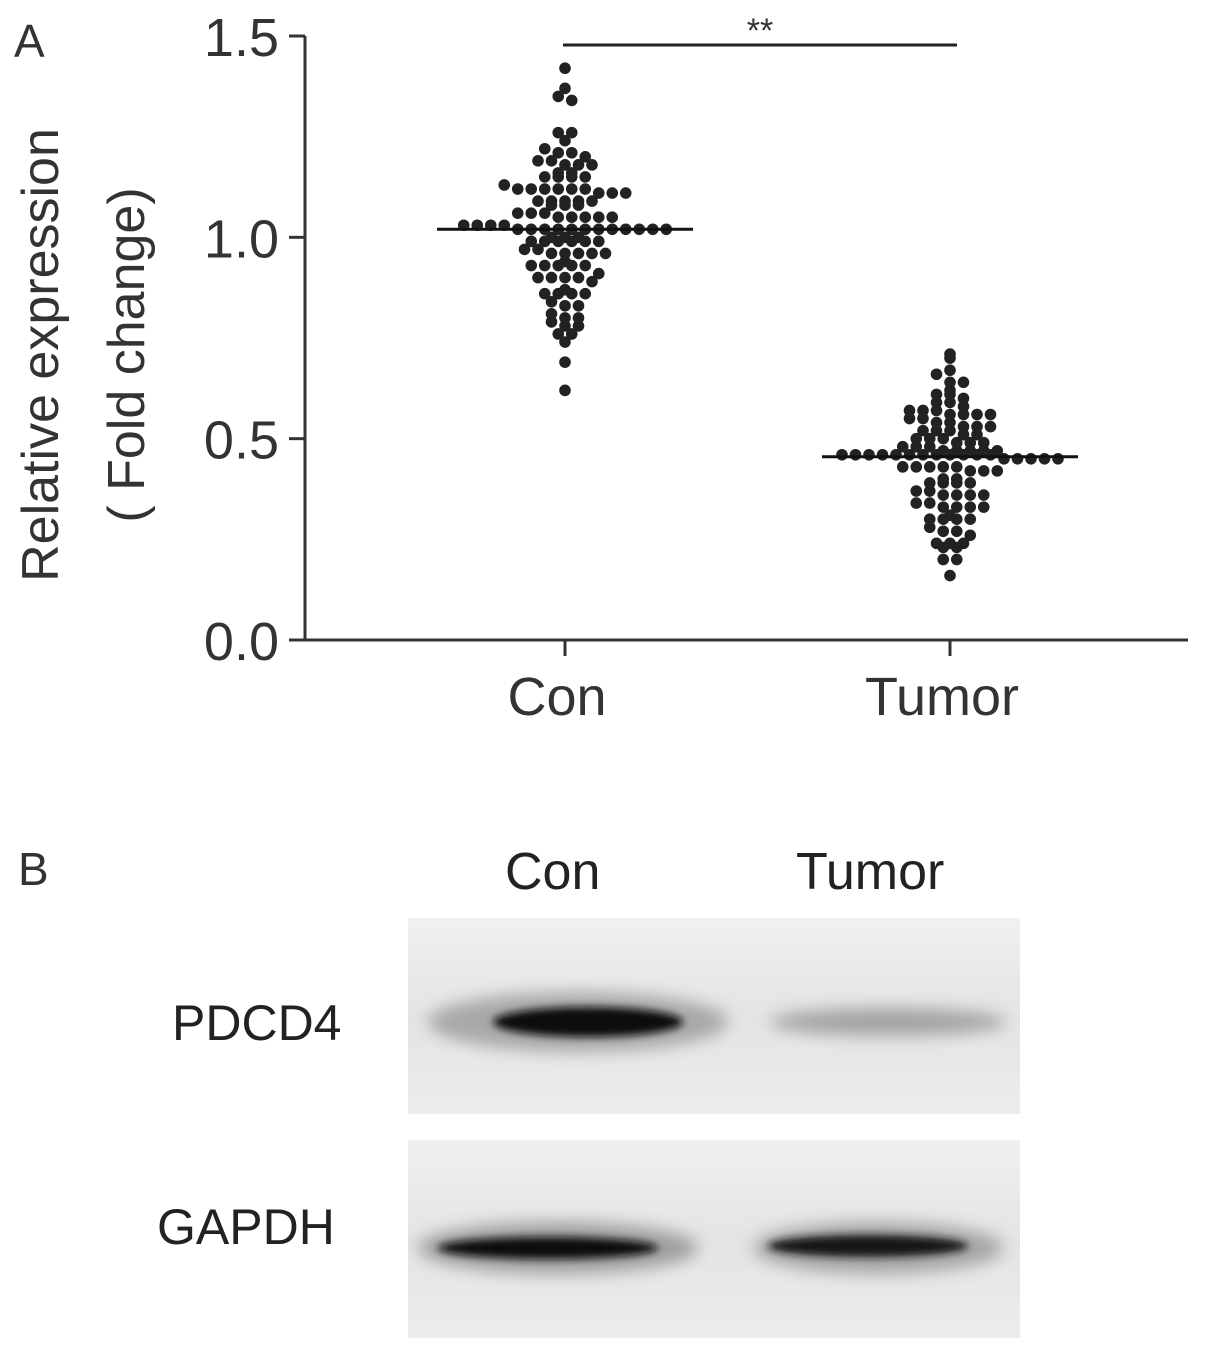 This screenshot has height=1361, width=1205. Describe the element at coordinates (588, 1022) in the screenshot. I see `pdcd4-band-con` at that location.